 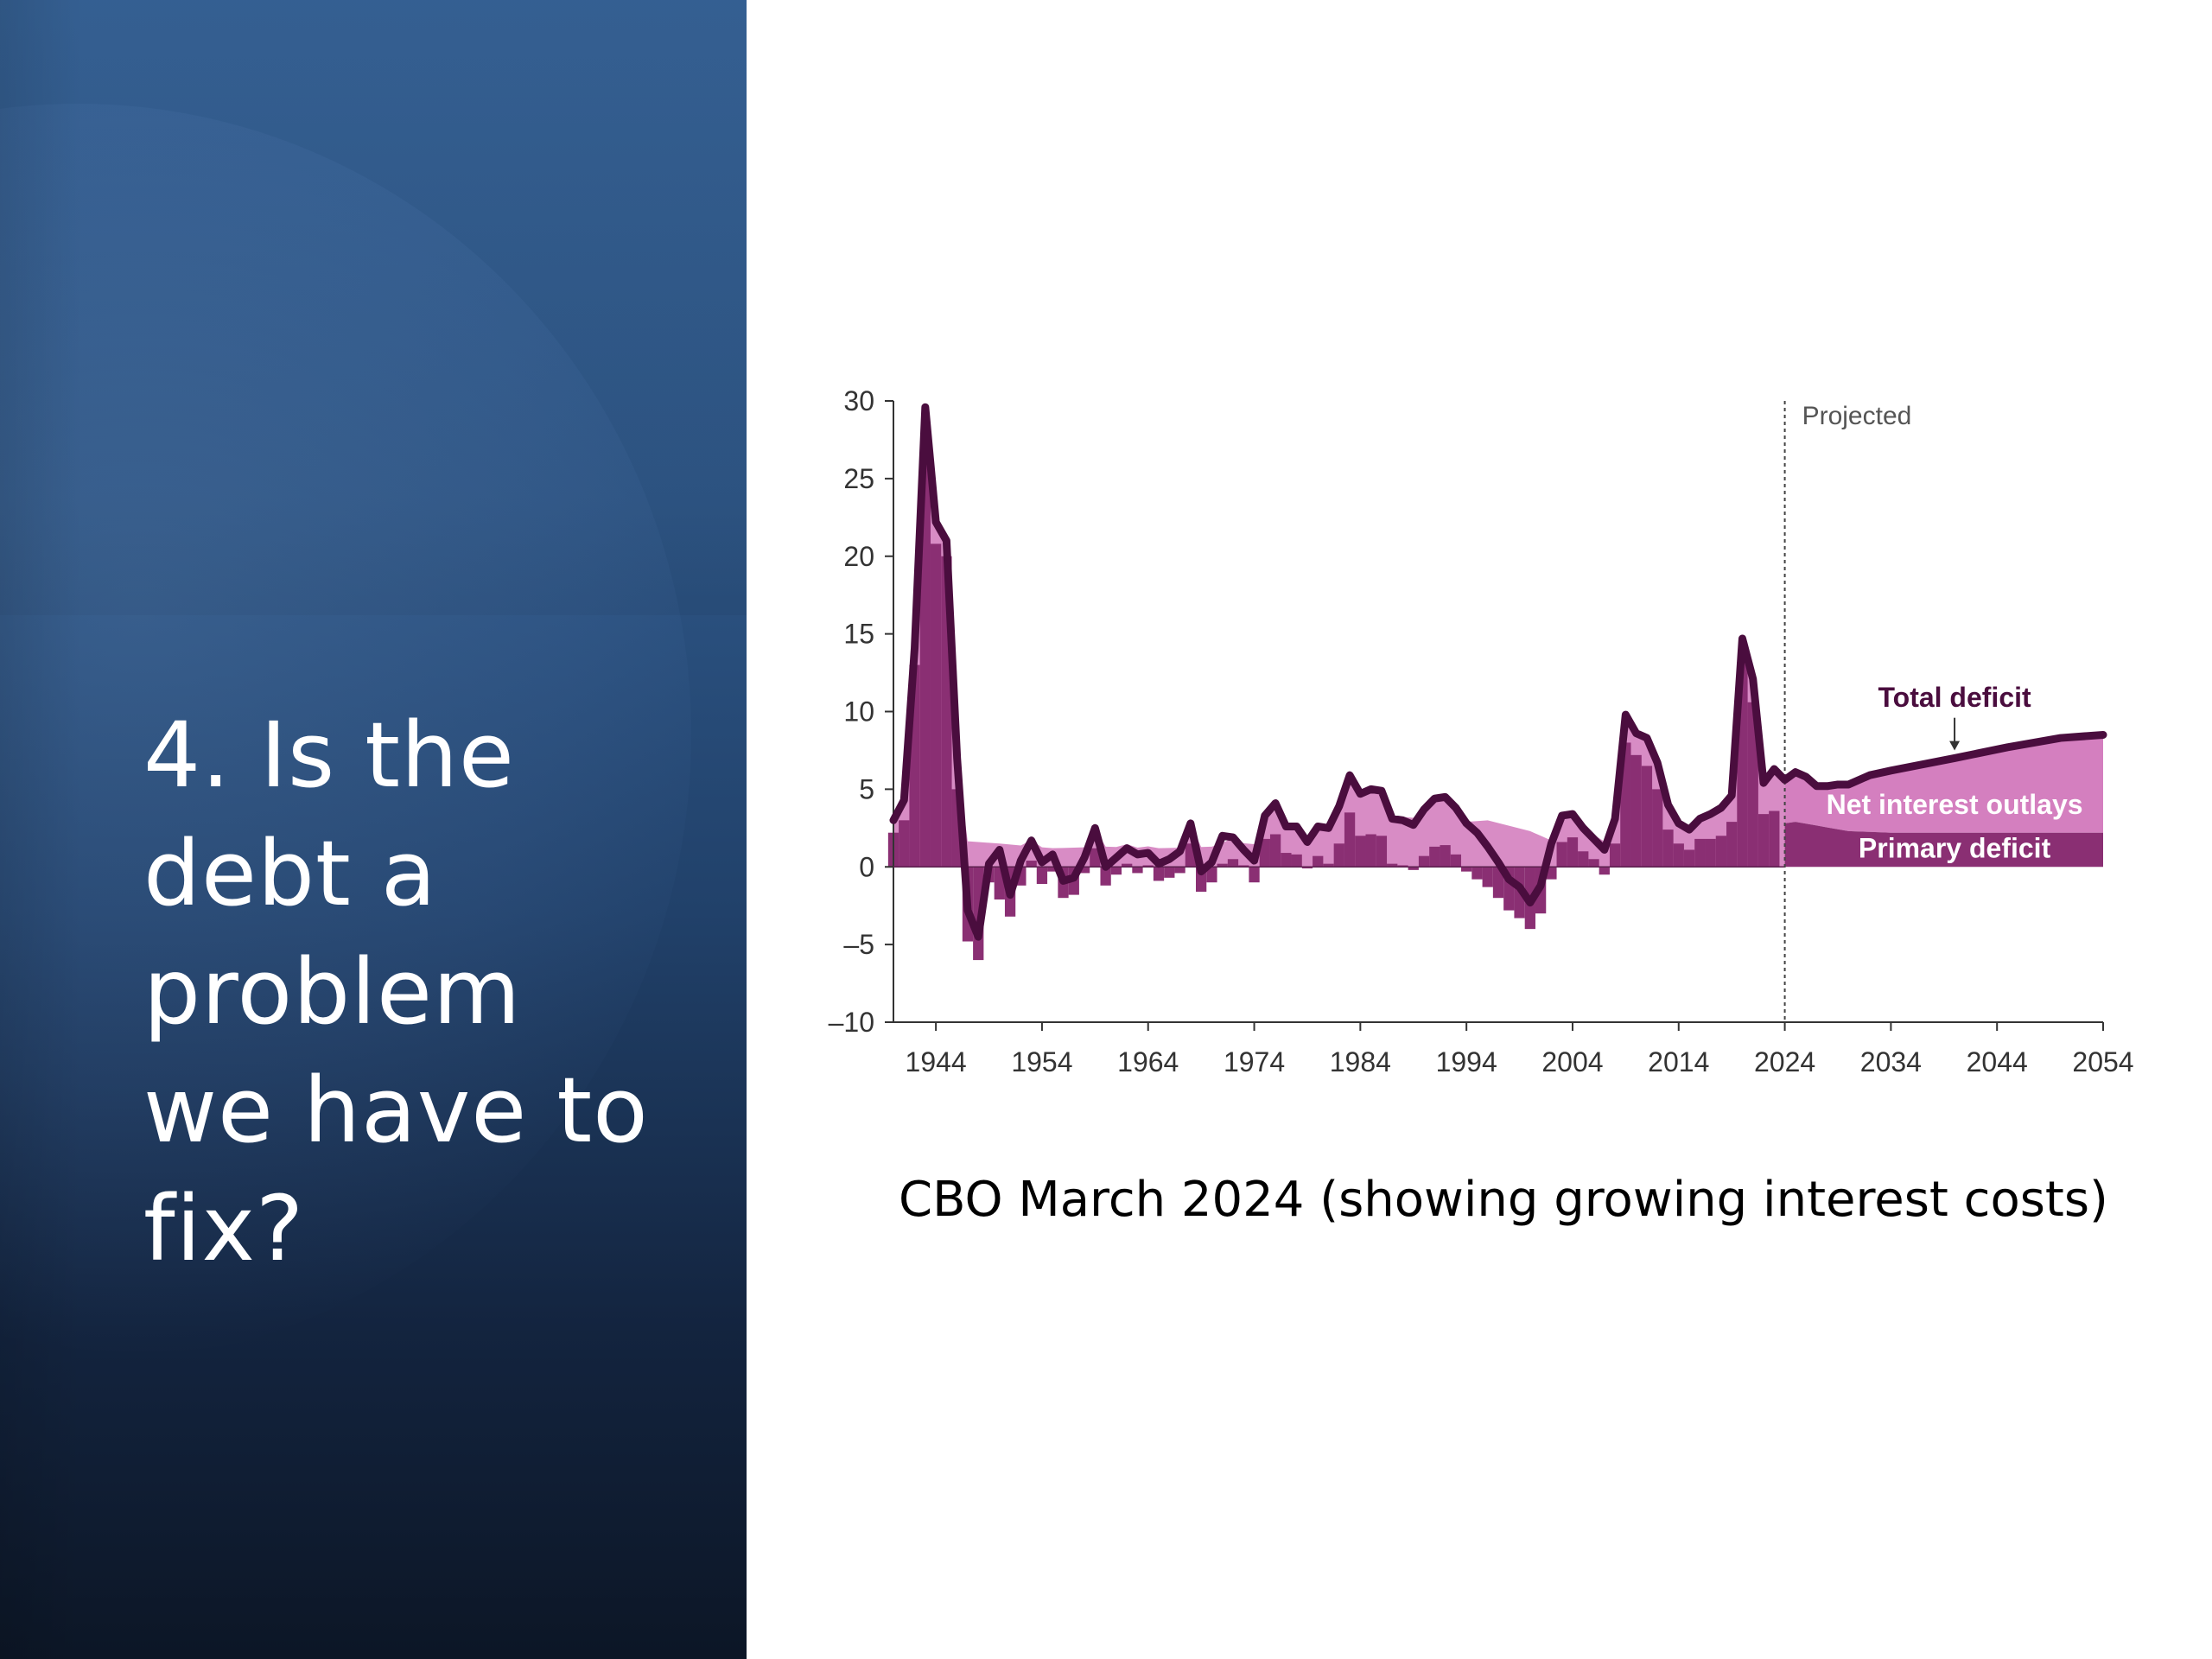 What do you see at coordinates (1955, 804) in the screenshot?
I see `net-interest-label: Net interest outlays` at bounding box center [1955, 804].